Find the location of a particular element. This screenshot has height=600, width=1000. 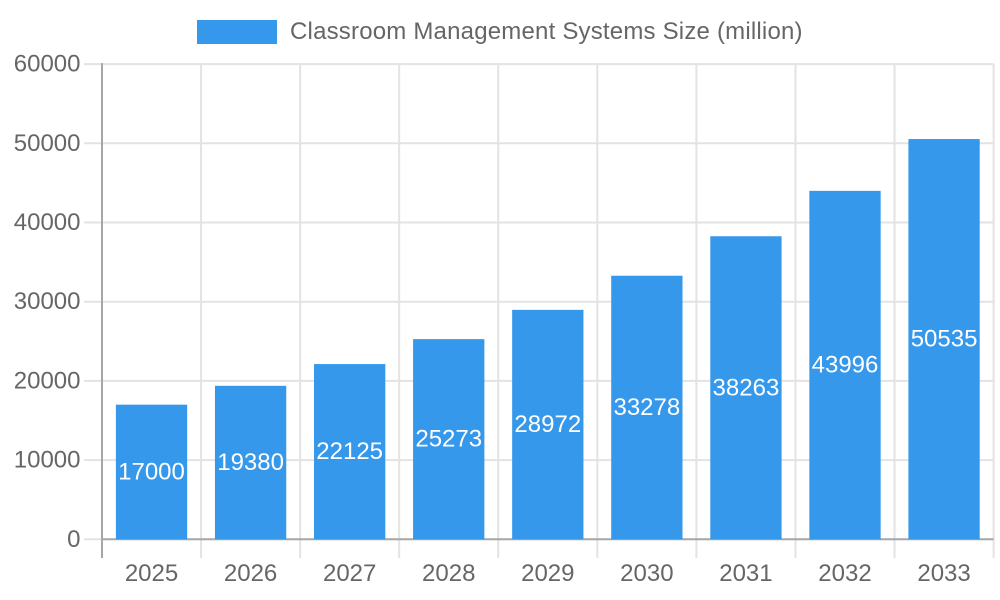

svg-text: 10000 is located at coordinates (47, 460).